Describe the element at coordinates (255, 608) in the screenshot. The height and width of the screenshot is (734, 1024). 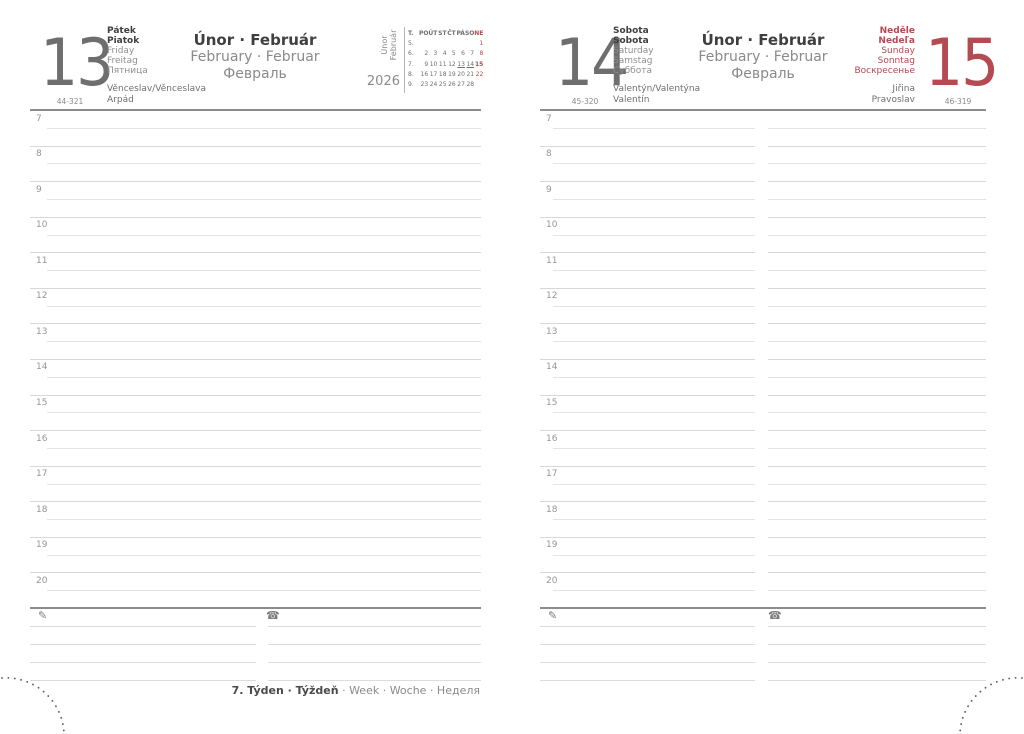
I see `notes-separator` at that location.